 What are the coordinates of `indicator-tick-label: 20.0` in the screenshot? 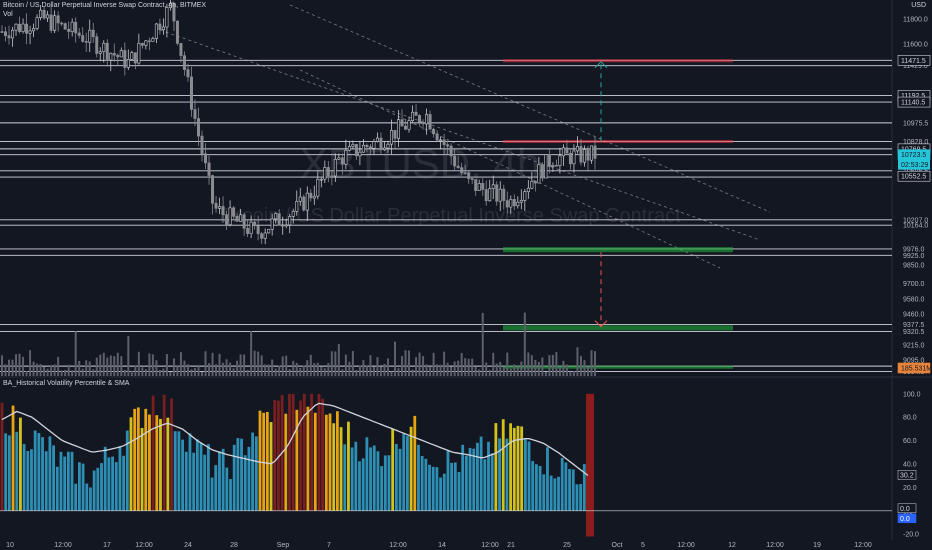 It's located at (910, 488).